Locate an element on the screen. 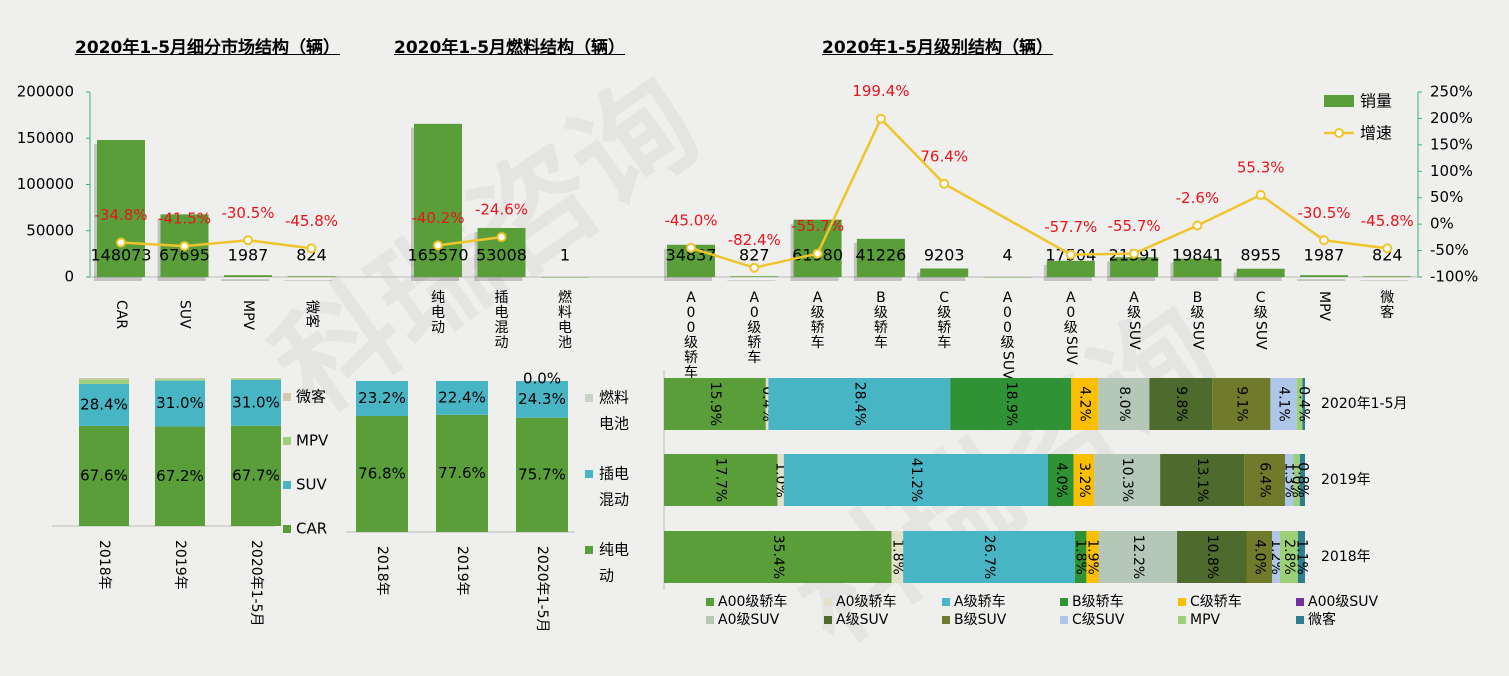 Image resolution: width=1509 pixels, height=676 pixels. stack-label: 13.1% is located at coordinates (1202, 480).